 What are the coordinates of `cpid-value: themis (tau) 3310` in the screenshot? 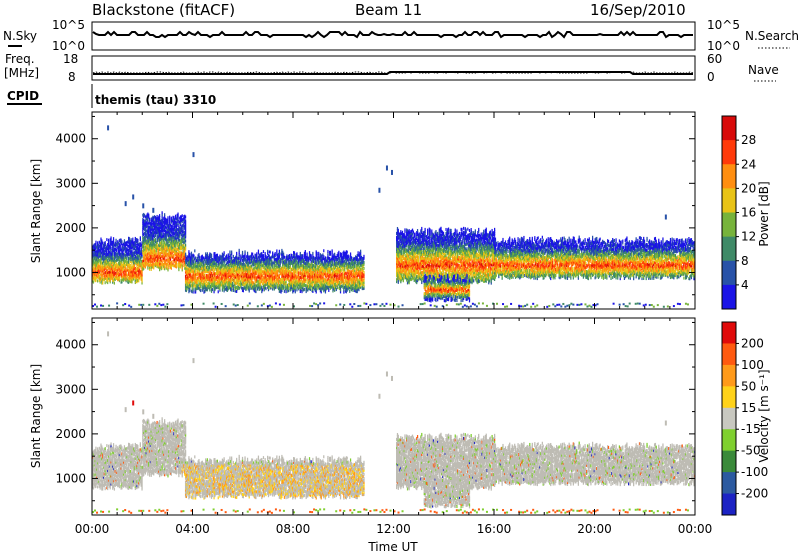 It's located at (155, 100).